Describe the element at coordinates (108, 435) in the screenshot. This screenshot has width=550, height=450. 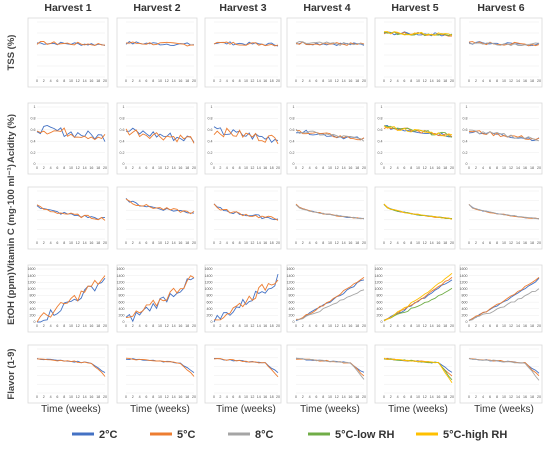
I see `legend-label: 2°C` at that location.